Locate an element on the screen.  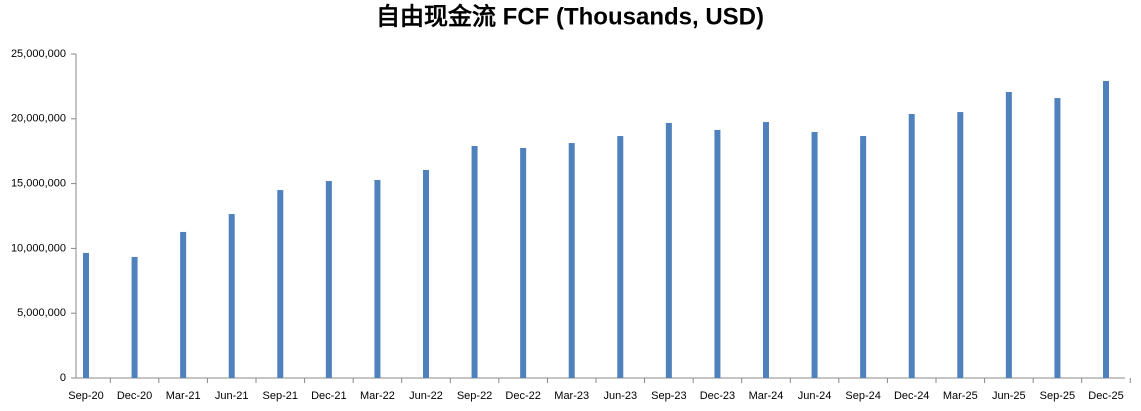
x-tick-label: Jun-21 is located at coordinates (232, 396).